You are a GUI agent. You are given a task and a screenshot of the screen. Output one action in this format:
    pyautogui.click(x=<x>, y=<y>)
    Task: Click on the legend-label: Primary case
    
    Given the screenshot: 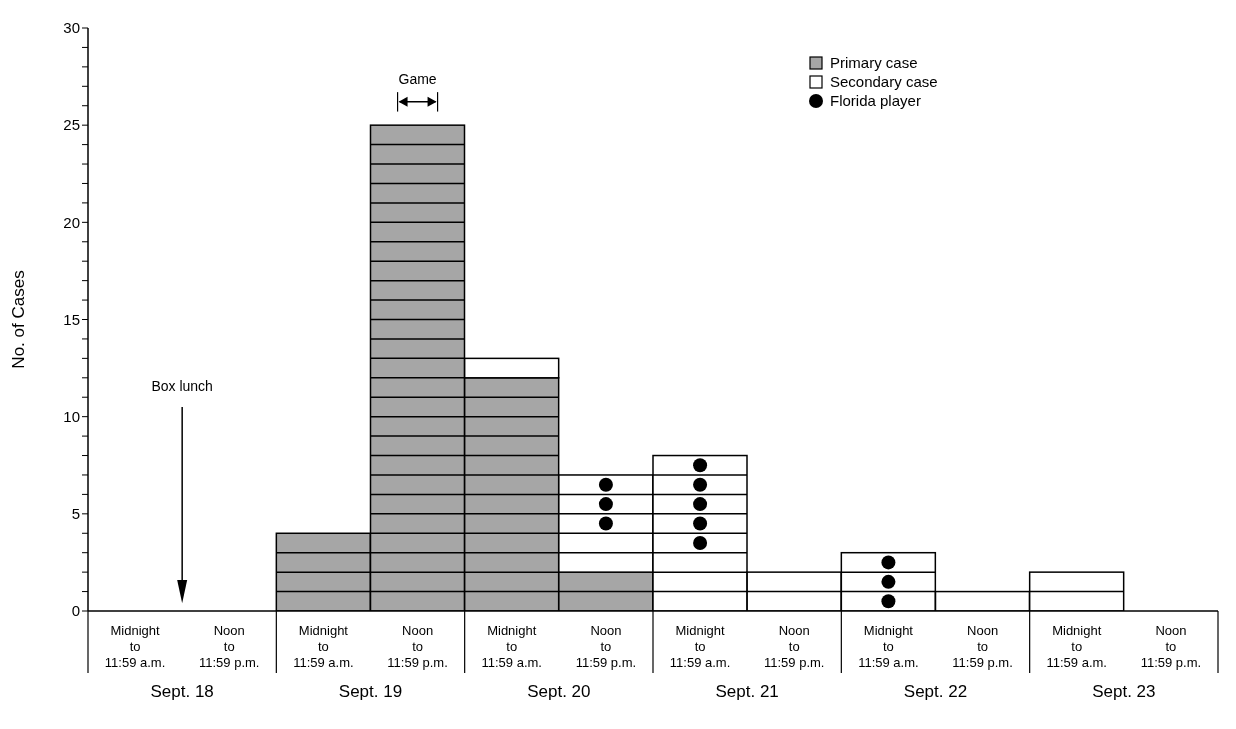 What is the action you would take?
    pyautogui.click(x=874, y=62)
    